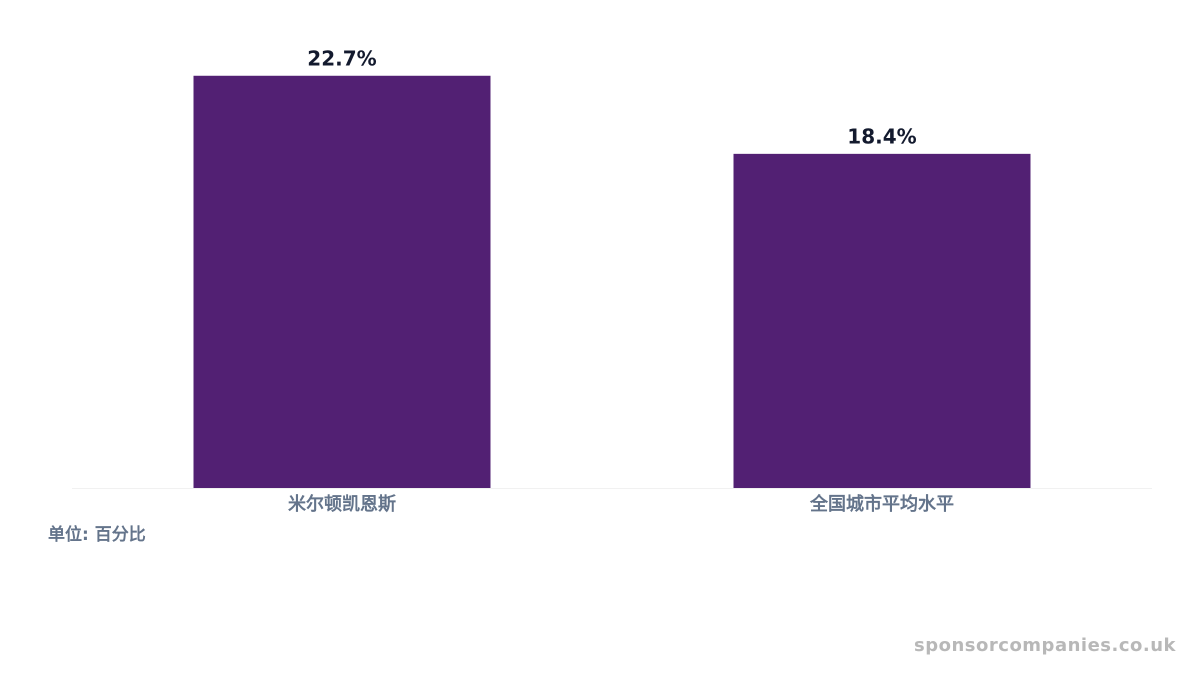 This screenshot has width=1200, height=675. I want to click on value-label: 22.7%, so click(341, 58).